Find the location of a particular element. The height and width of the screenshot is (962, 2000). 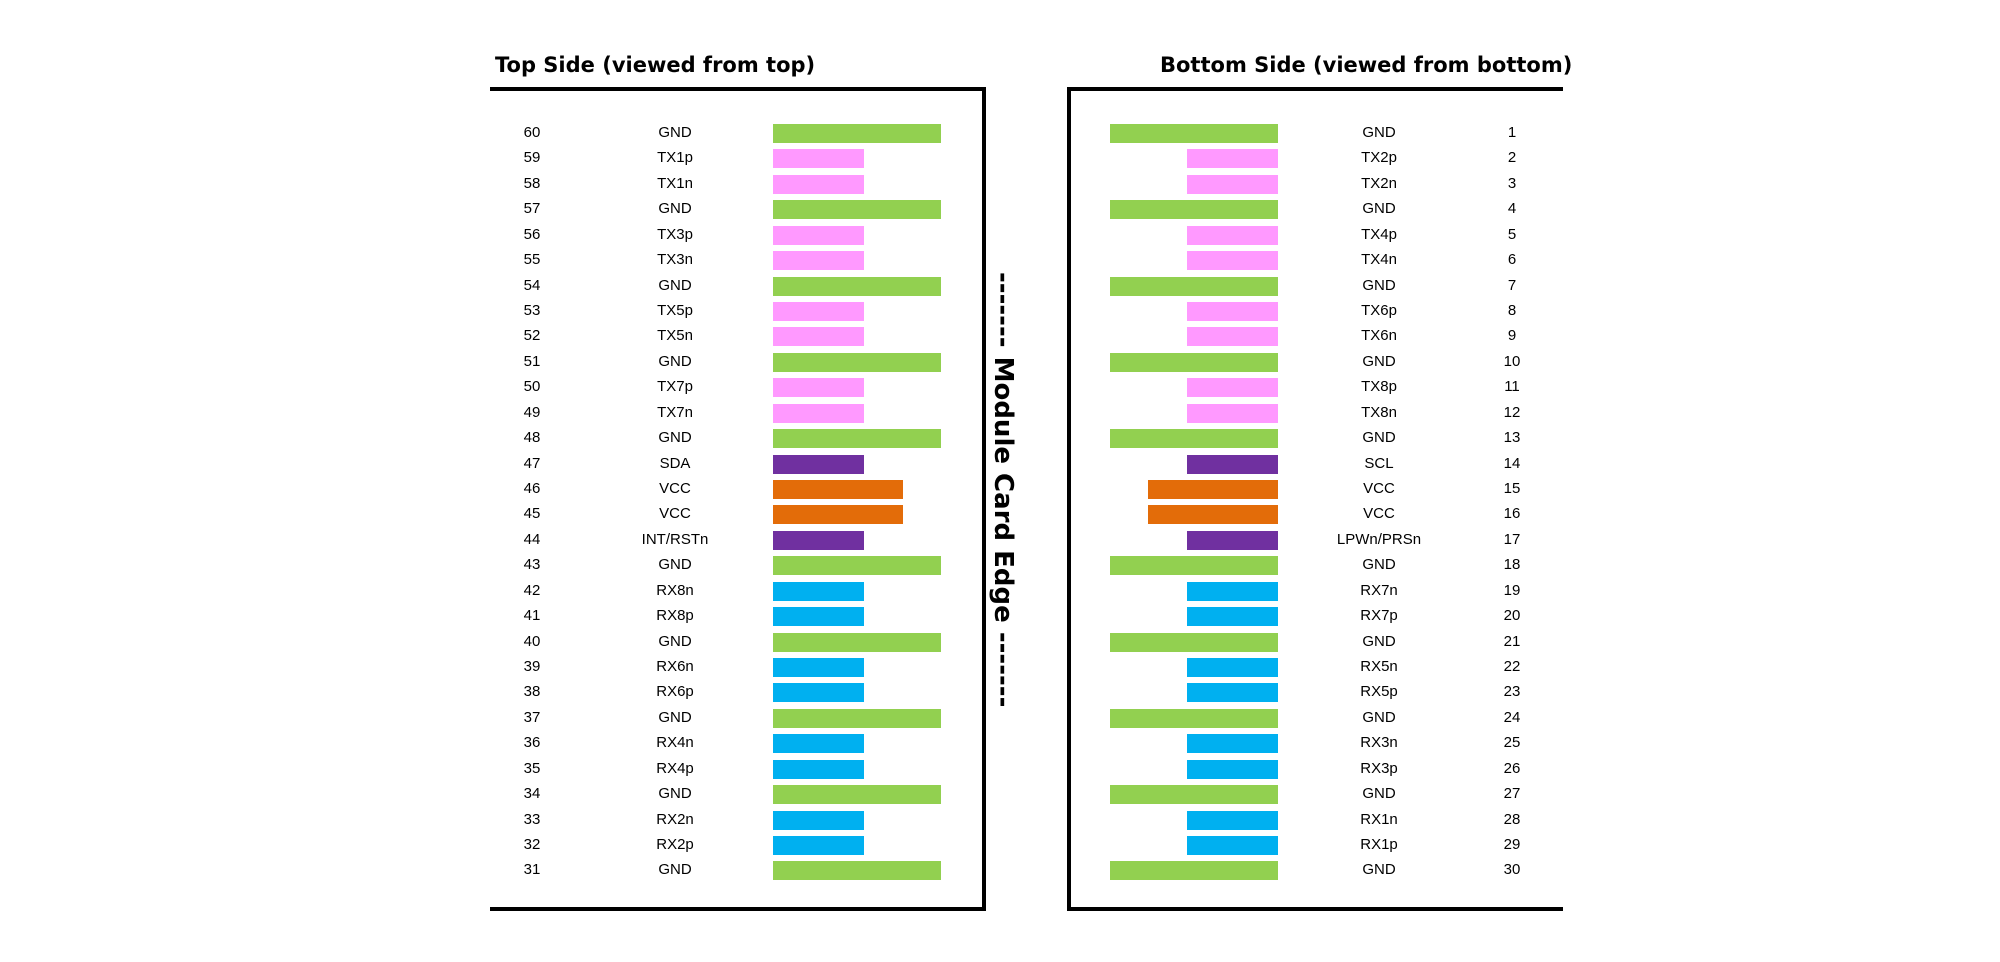

pin-row: 57 GND is located at coordinates (1000, 209).